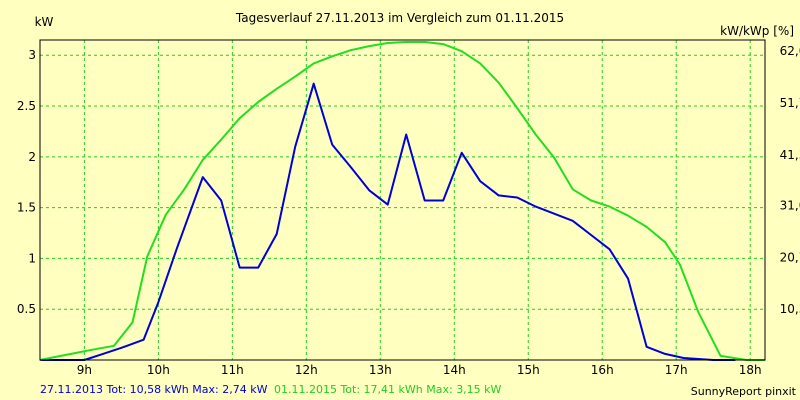 The image size is (800, 400). What do you see at coordinates (32, 157) in the screenshot?
I see `y-tick-label-left: 2` at bounding box center [32, 157].